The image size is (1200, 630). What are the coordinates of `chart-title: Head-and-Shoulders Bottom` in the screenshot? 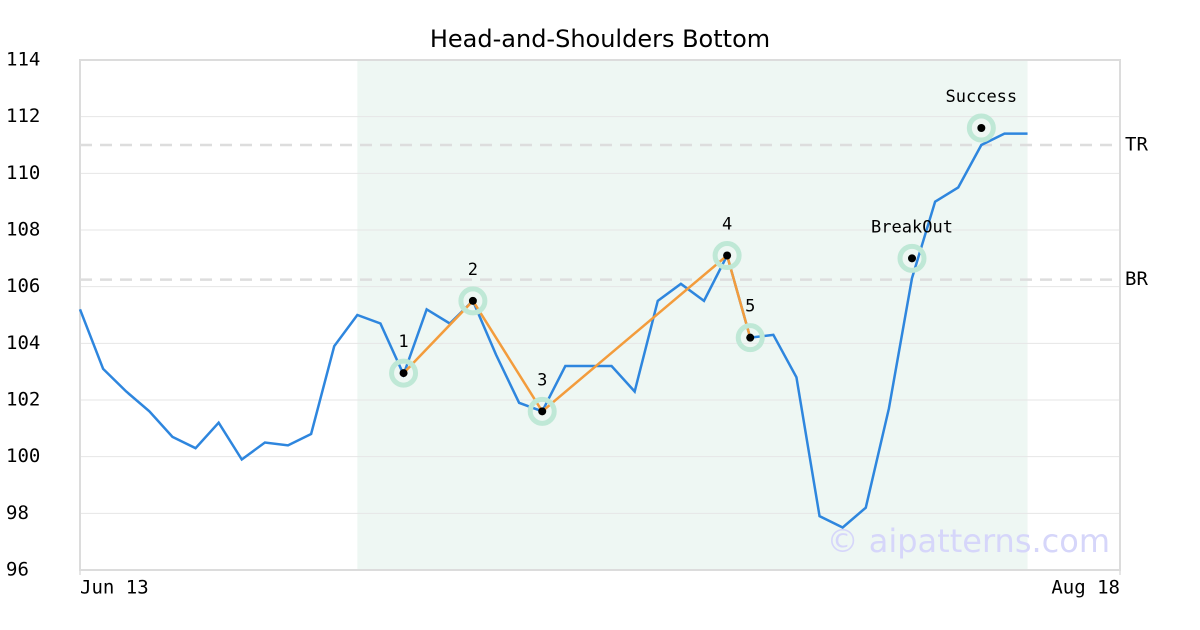 It's located at (600, 39).